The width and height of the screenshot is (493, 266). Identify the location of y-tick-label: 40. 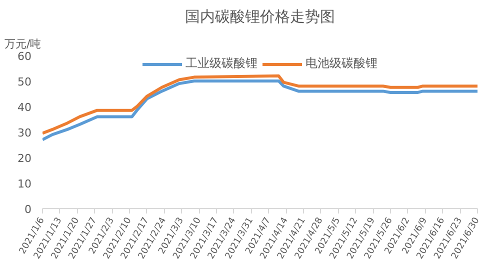
(25, 107).